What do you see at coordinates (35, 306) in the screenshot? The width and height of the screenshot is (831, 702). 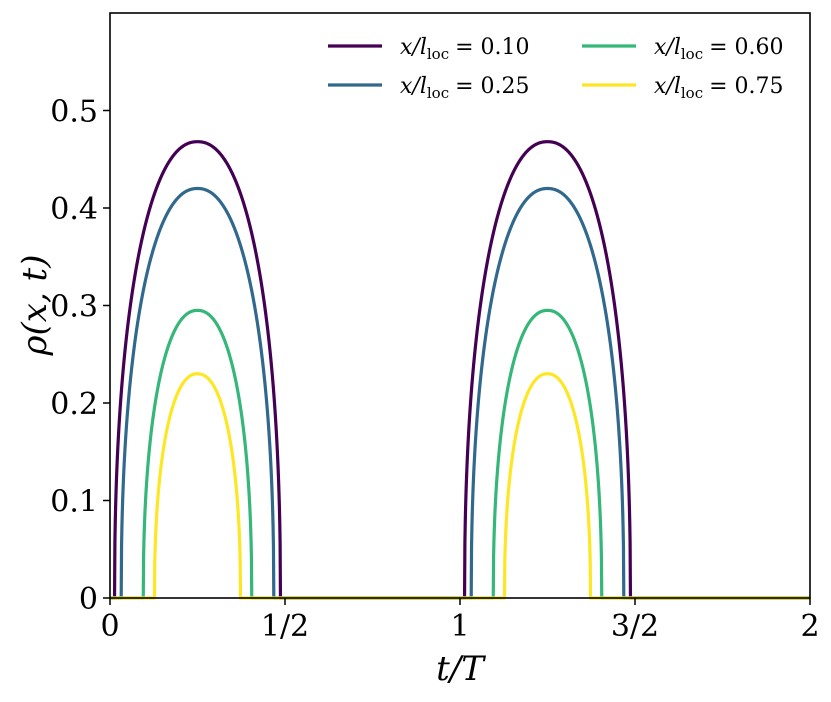 I see `y-axis-title: ρ(x, t)` at bounding box center [35, 306].